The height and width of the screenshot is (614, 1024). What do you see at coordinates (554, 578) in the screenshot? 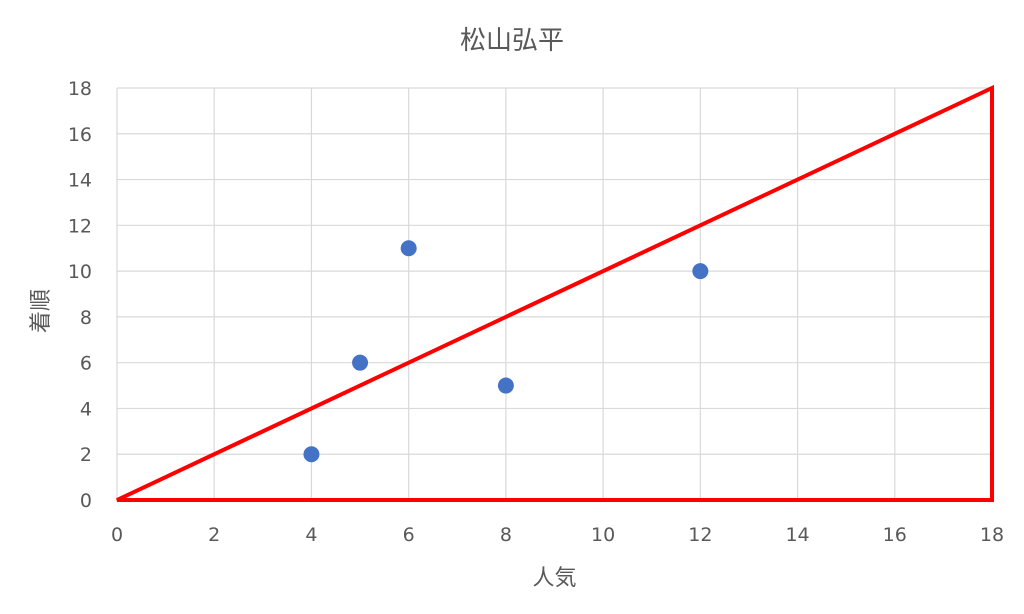
I see `x-axis-label: 人気` at bounding box center [554, 578].